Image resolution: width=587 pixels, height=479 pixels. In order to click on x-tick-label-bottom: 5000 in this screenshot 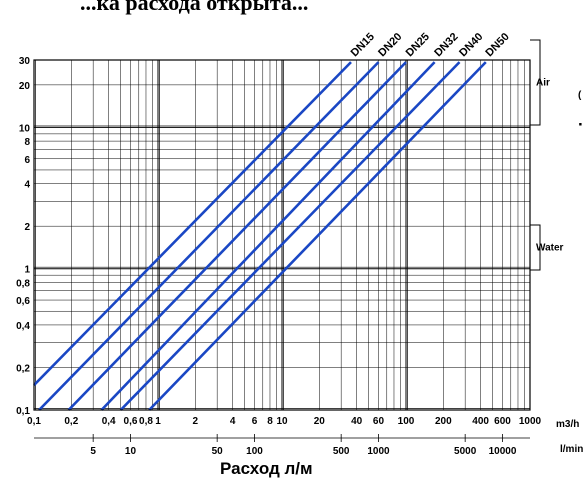, I will do `click(465, 451)`.